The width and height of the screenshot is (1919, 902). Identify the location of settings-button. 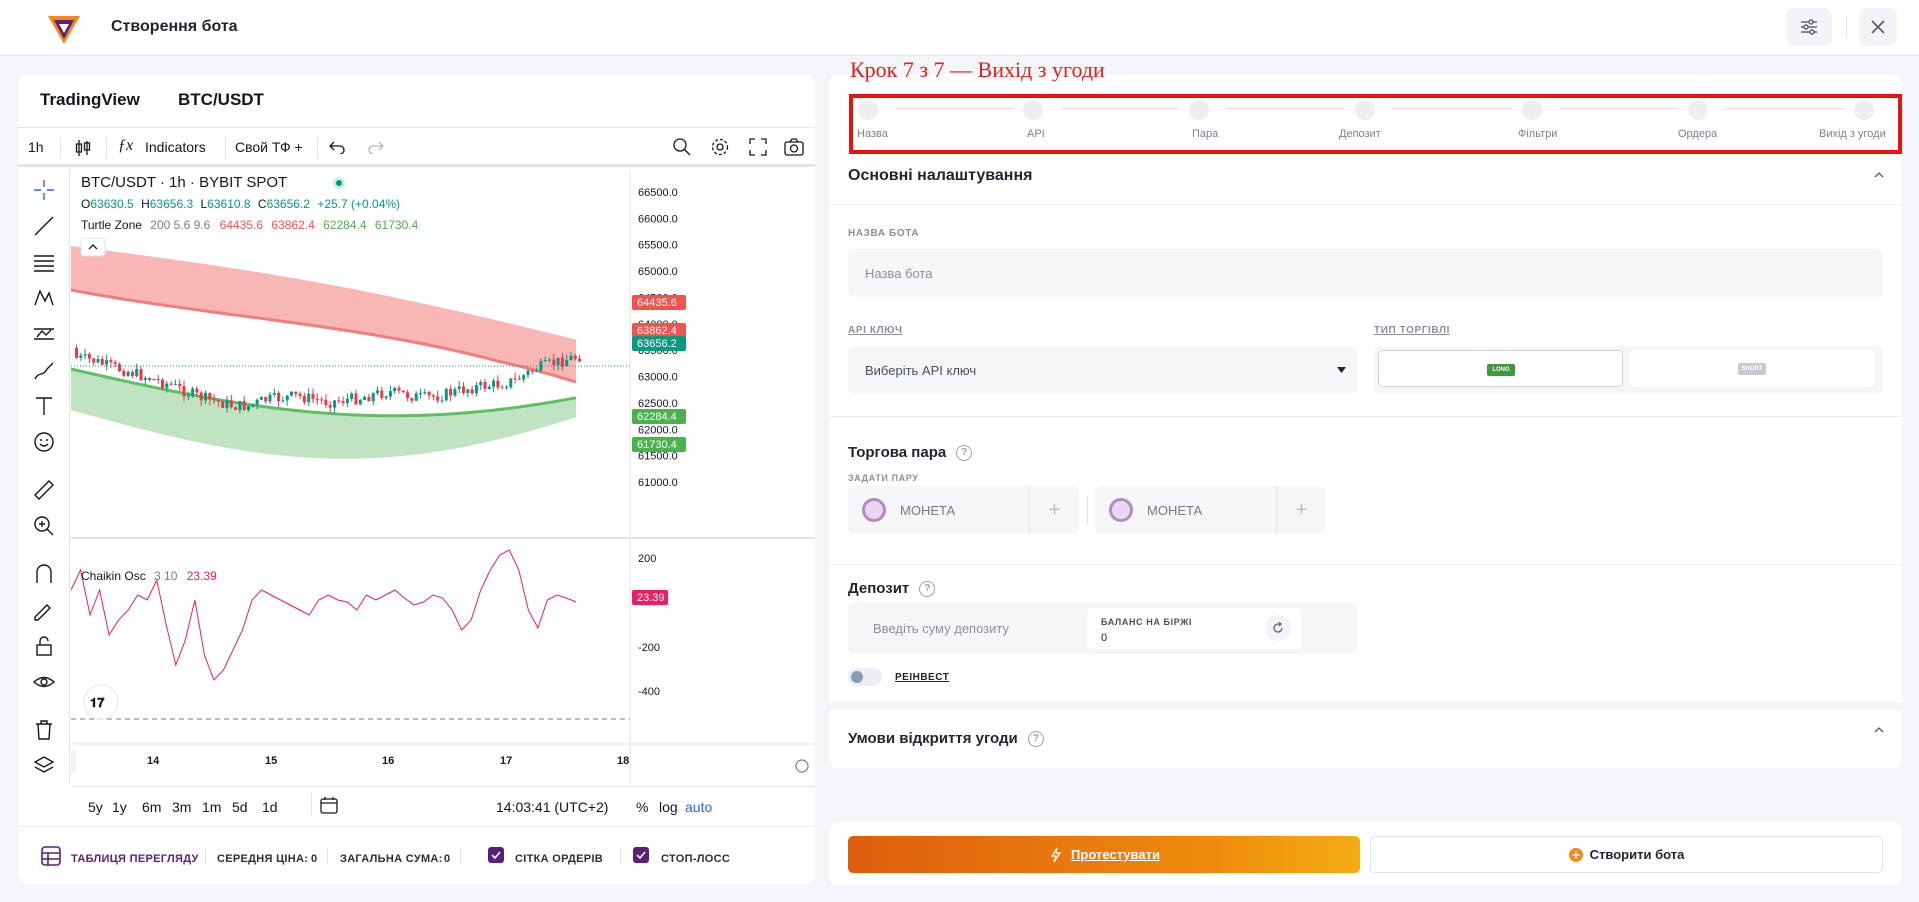
(1809, 27).